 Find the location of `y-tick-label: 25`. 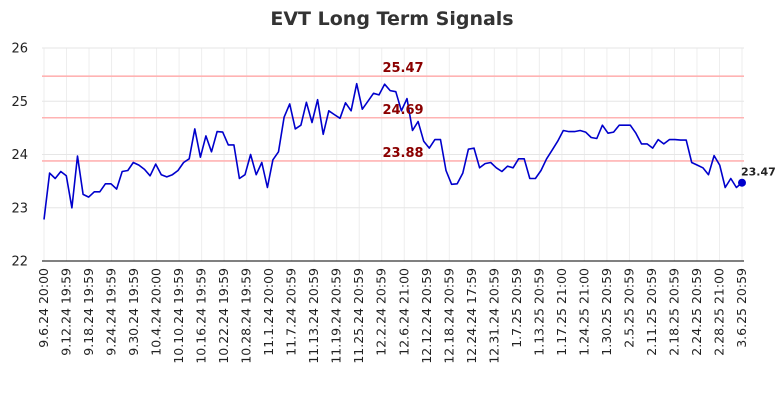

y-tick-label: 25 is located at coordinates (19, 102).